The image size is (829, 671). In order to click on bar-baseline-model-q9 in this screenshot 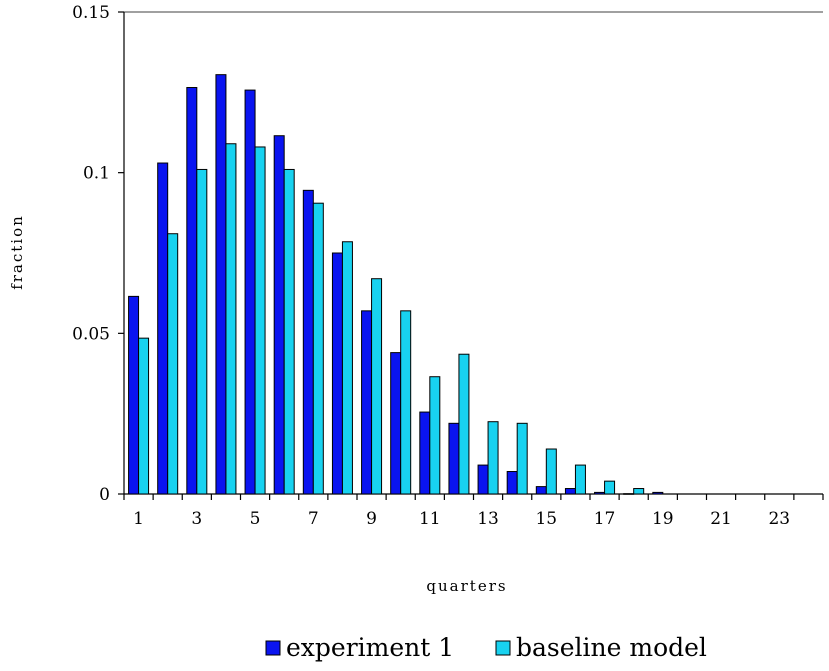, I will do `click(377, 386)`.